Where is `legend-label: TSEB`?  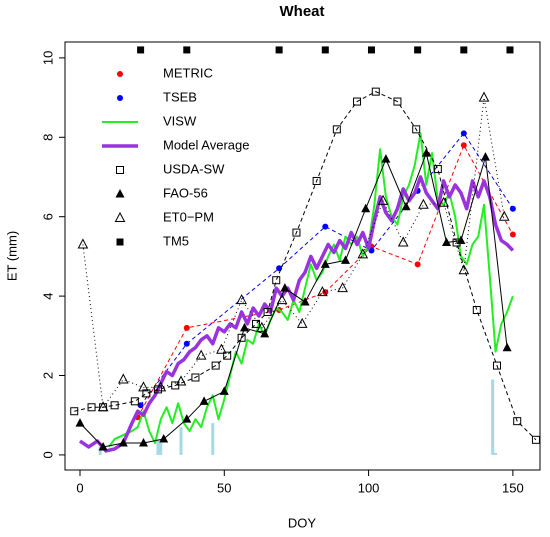
legend-label: TSEB is located at coordinates (180, 96).